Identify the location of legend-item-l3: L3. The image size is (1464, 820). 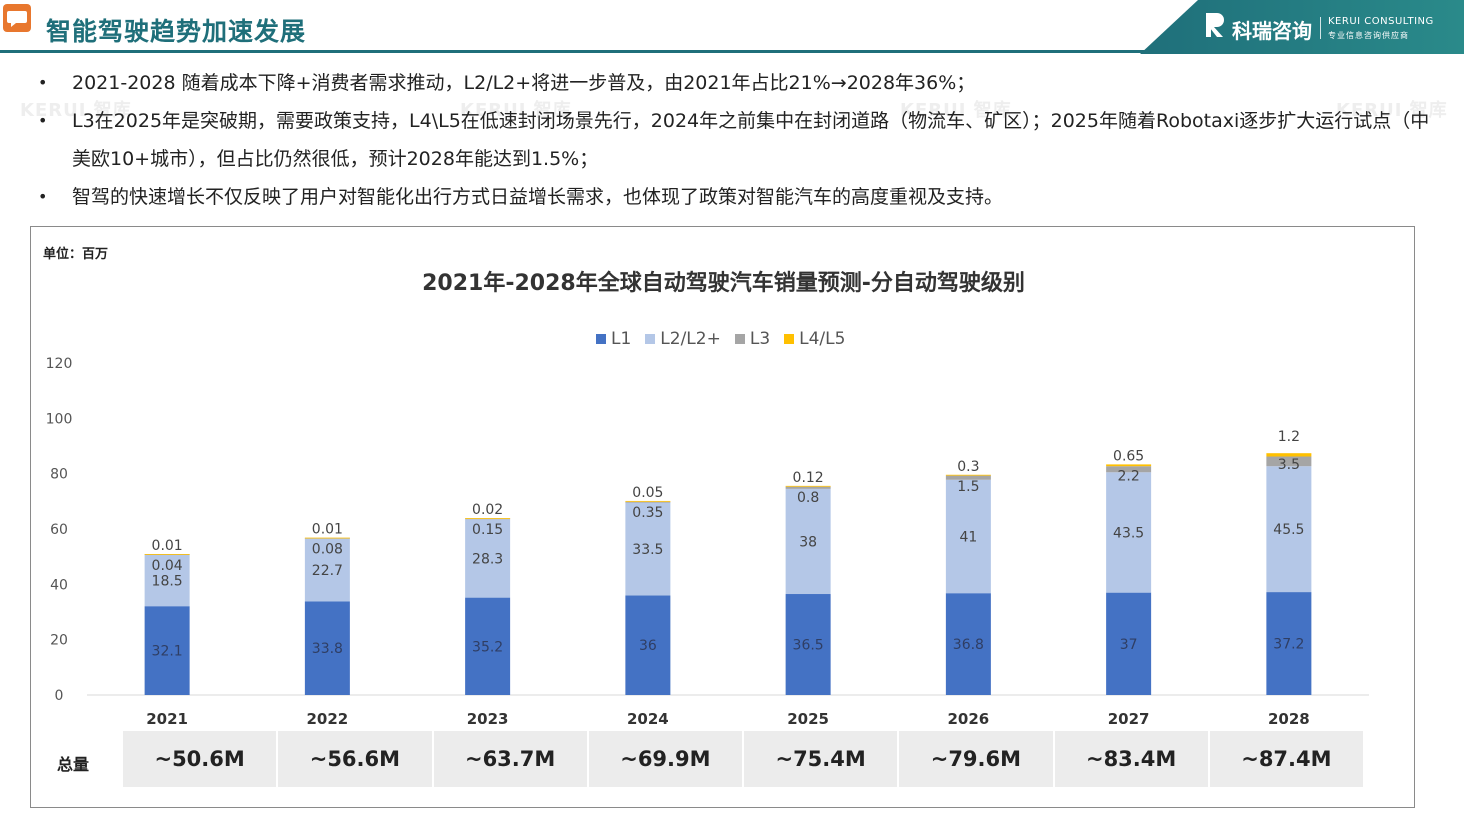
(752, 339).